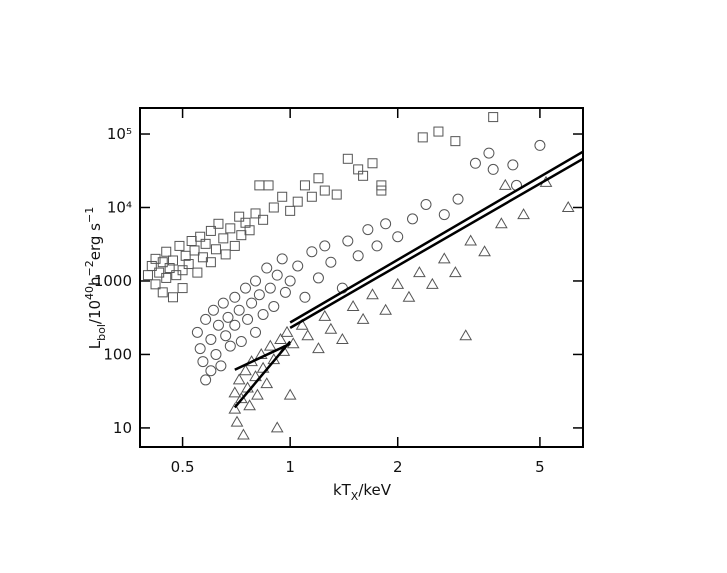 The height and width of the screenshot is (573, 727). Describe the element at coordinates (342, 490) in the screenshot. I see `label-part: kT` at that location.